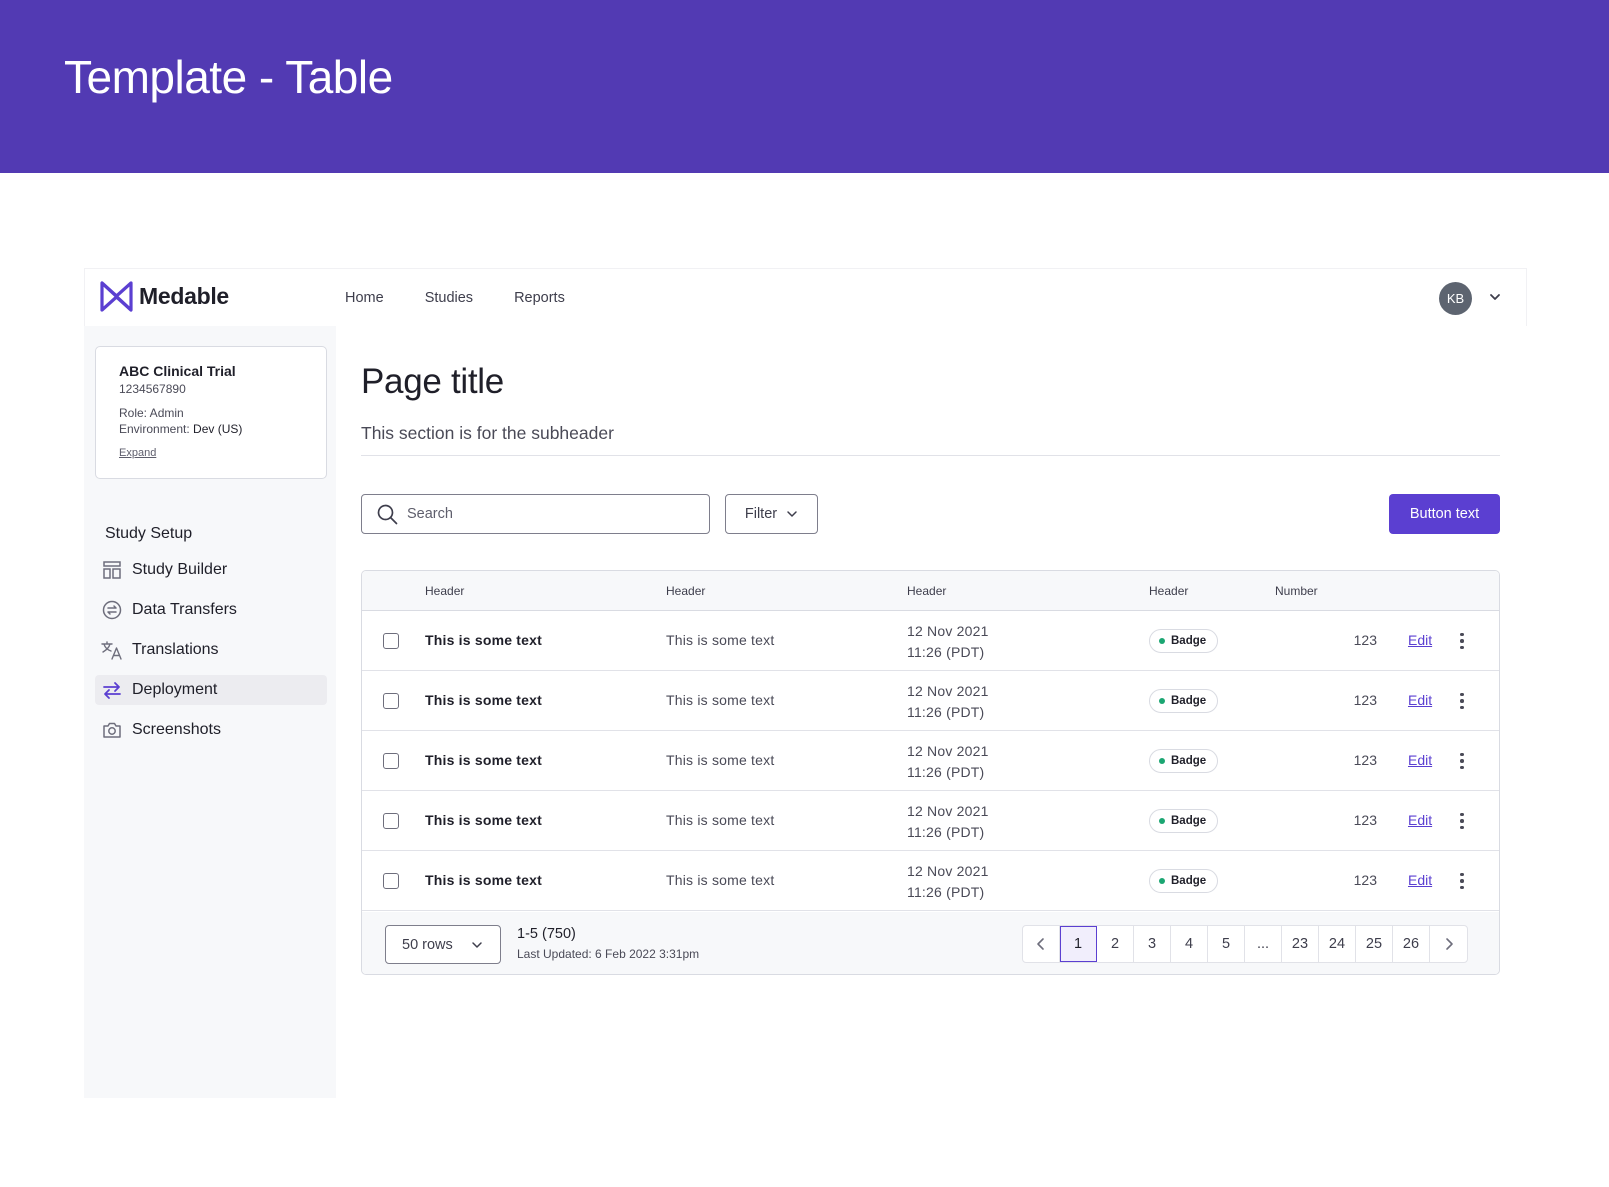 The image size is (1609, 1187). I want to click on page-button: 5, so click(1226, 944).